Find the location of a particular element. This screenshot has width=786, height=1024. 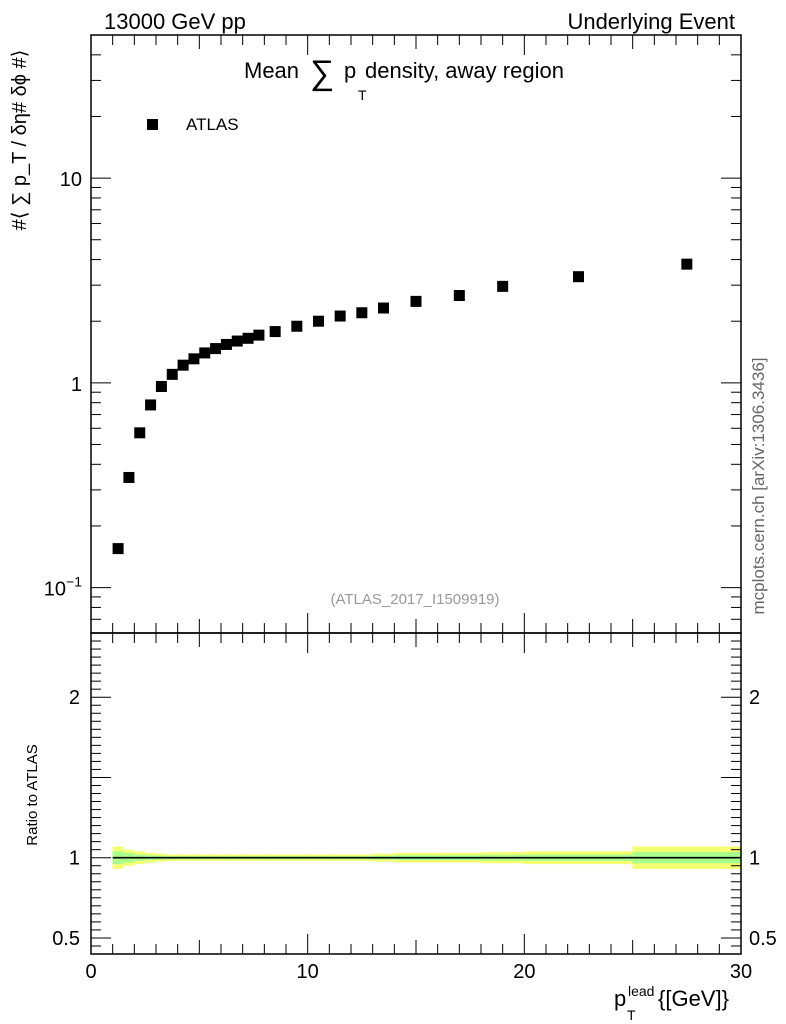

x-tick-label: 0 is located at coordinates (90, 972).